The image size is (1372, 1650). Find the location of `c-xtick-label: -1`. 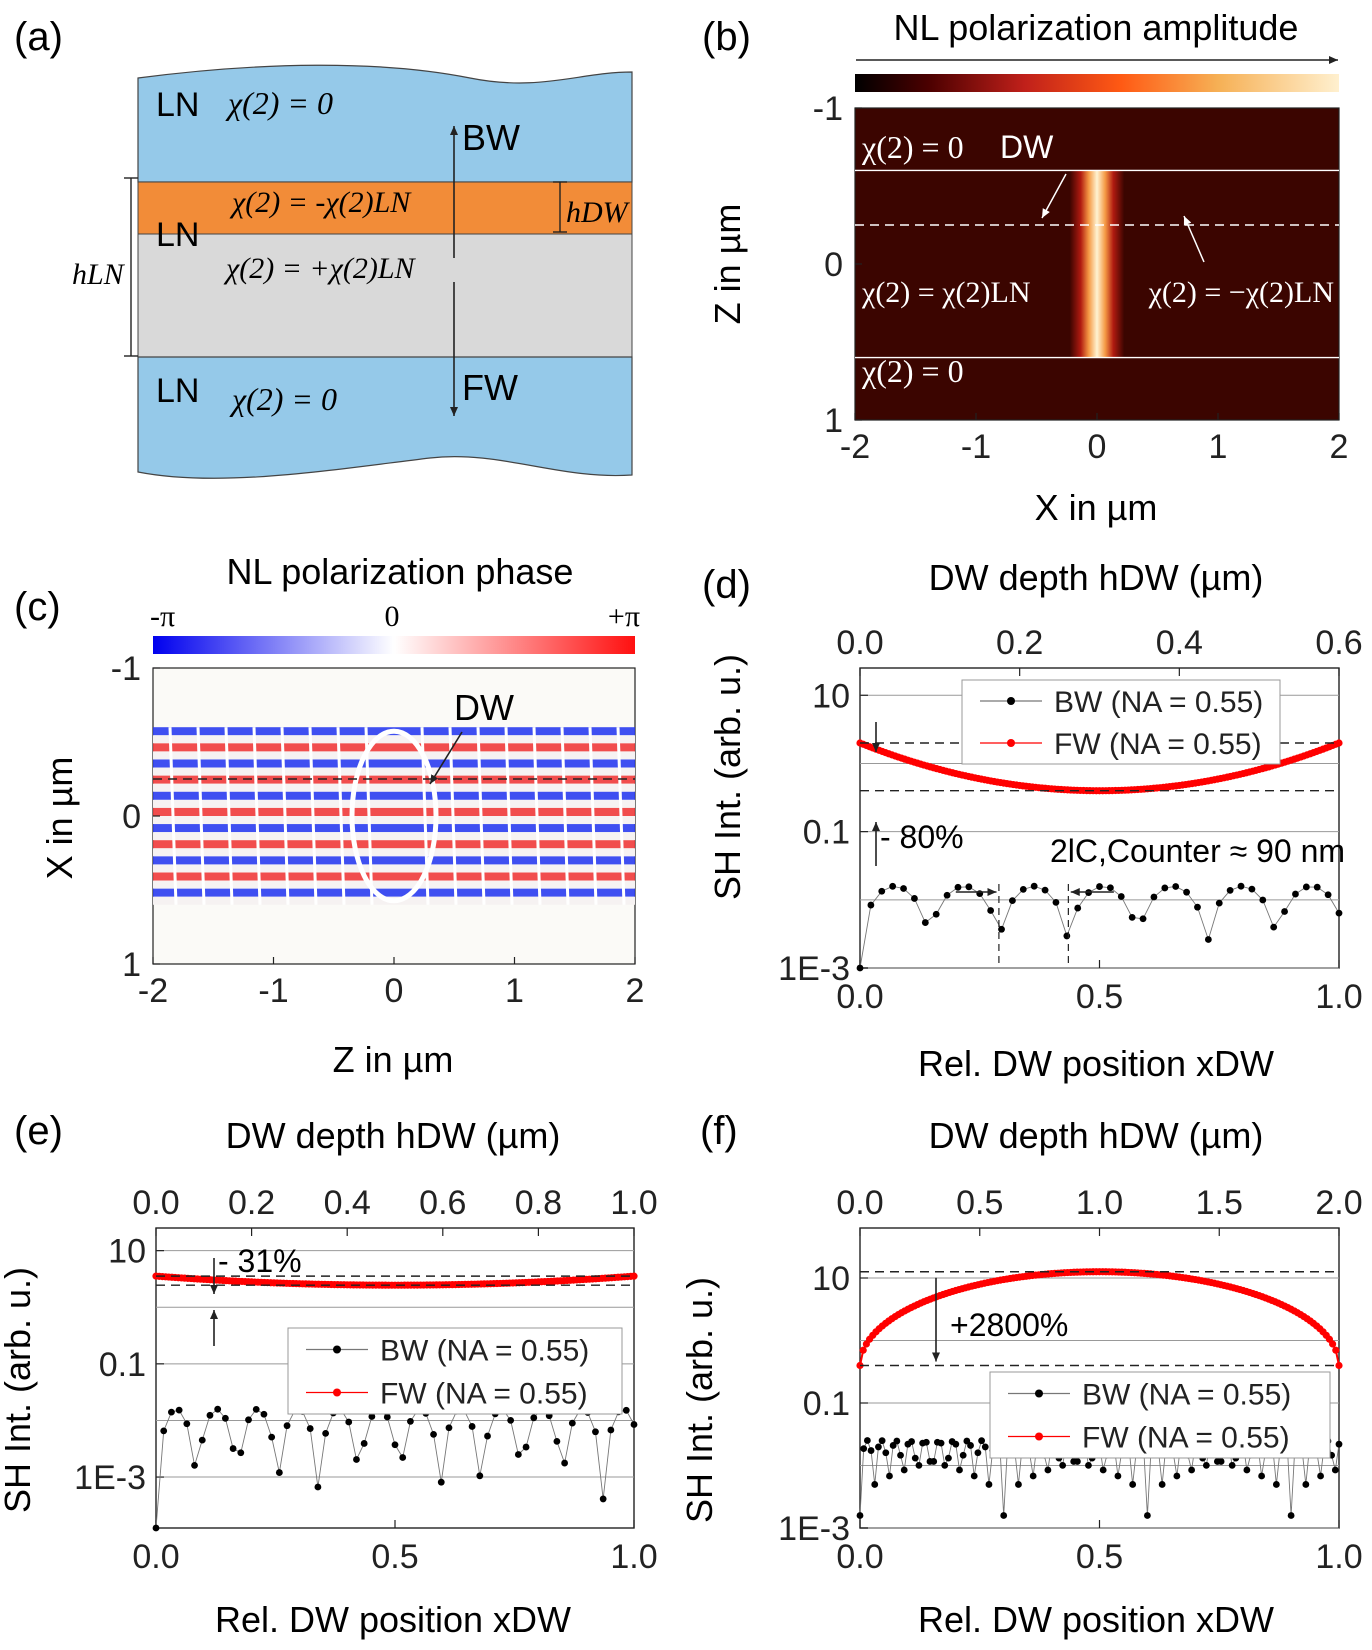

c-xtick-label: -1 is located at coordinates (273, 991).